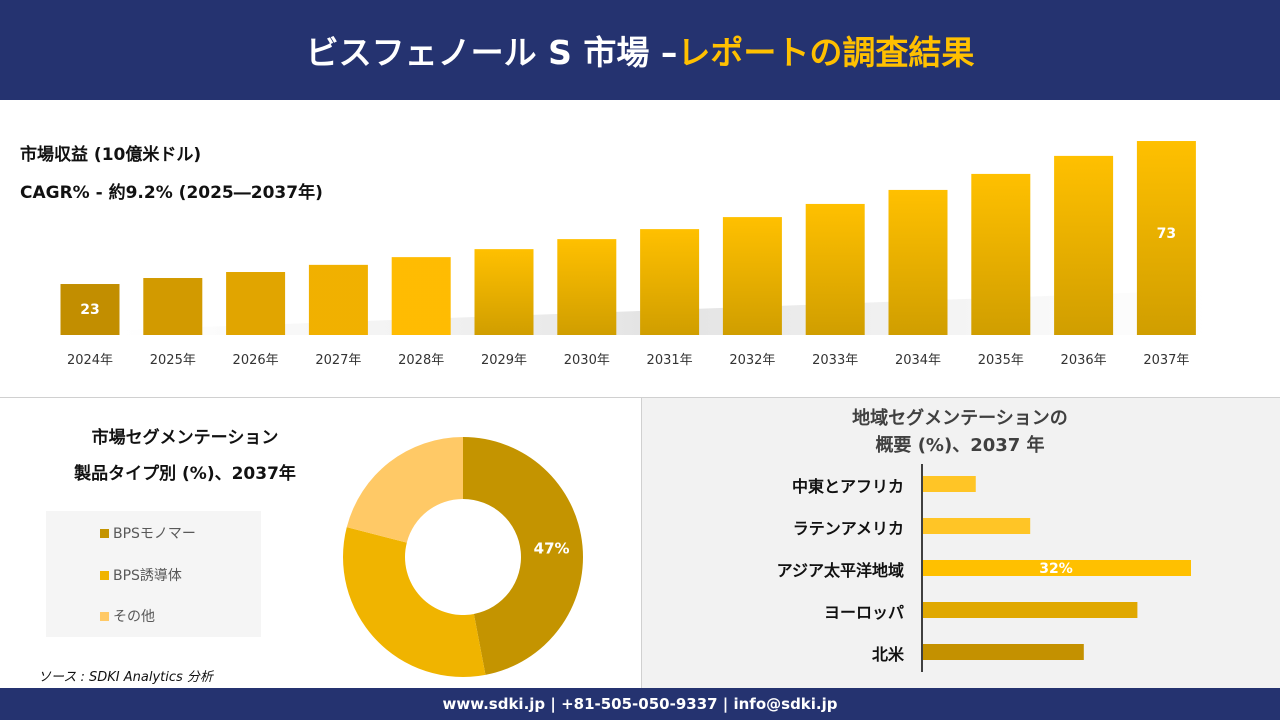  Describe the element at coordinates (111, 155) in the screenshot. I see `revenue-title: 市場収益 (10億米ドル)` at that location.